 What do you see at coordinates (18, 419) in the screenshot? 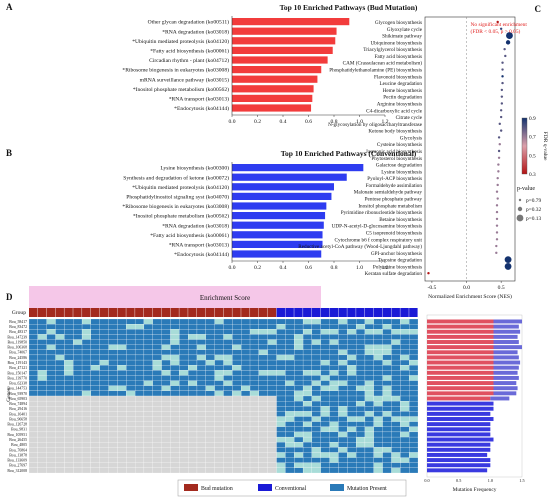
I see `panel-d-gene-label: Bou_96658` at bounding box center [18, 419].